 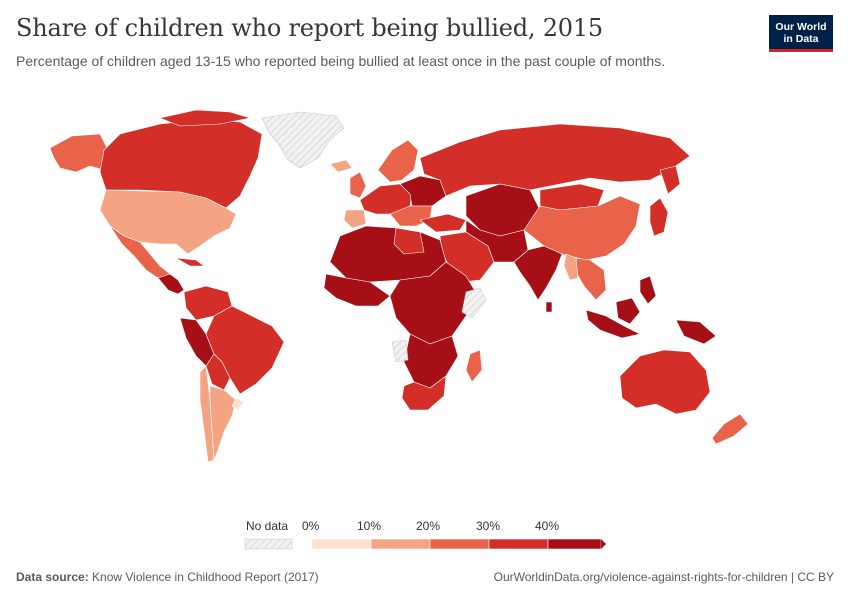 What do you see at coordinates (801, 27) in the screenshot?
I see `logo-line-1: Our World` at bounding box center [801, 27].